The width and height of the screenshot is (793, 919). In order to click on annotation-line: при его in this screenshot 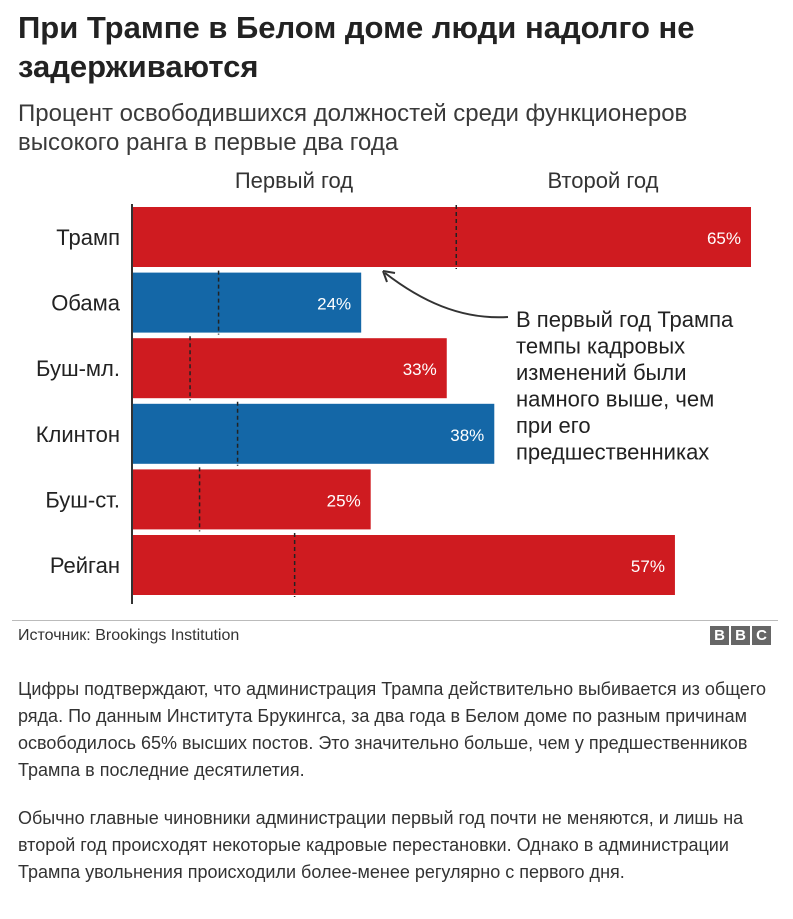, I will do `click(553, 425)`.